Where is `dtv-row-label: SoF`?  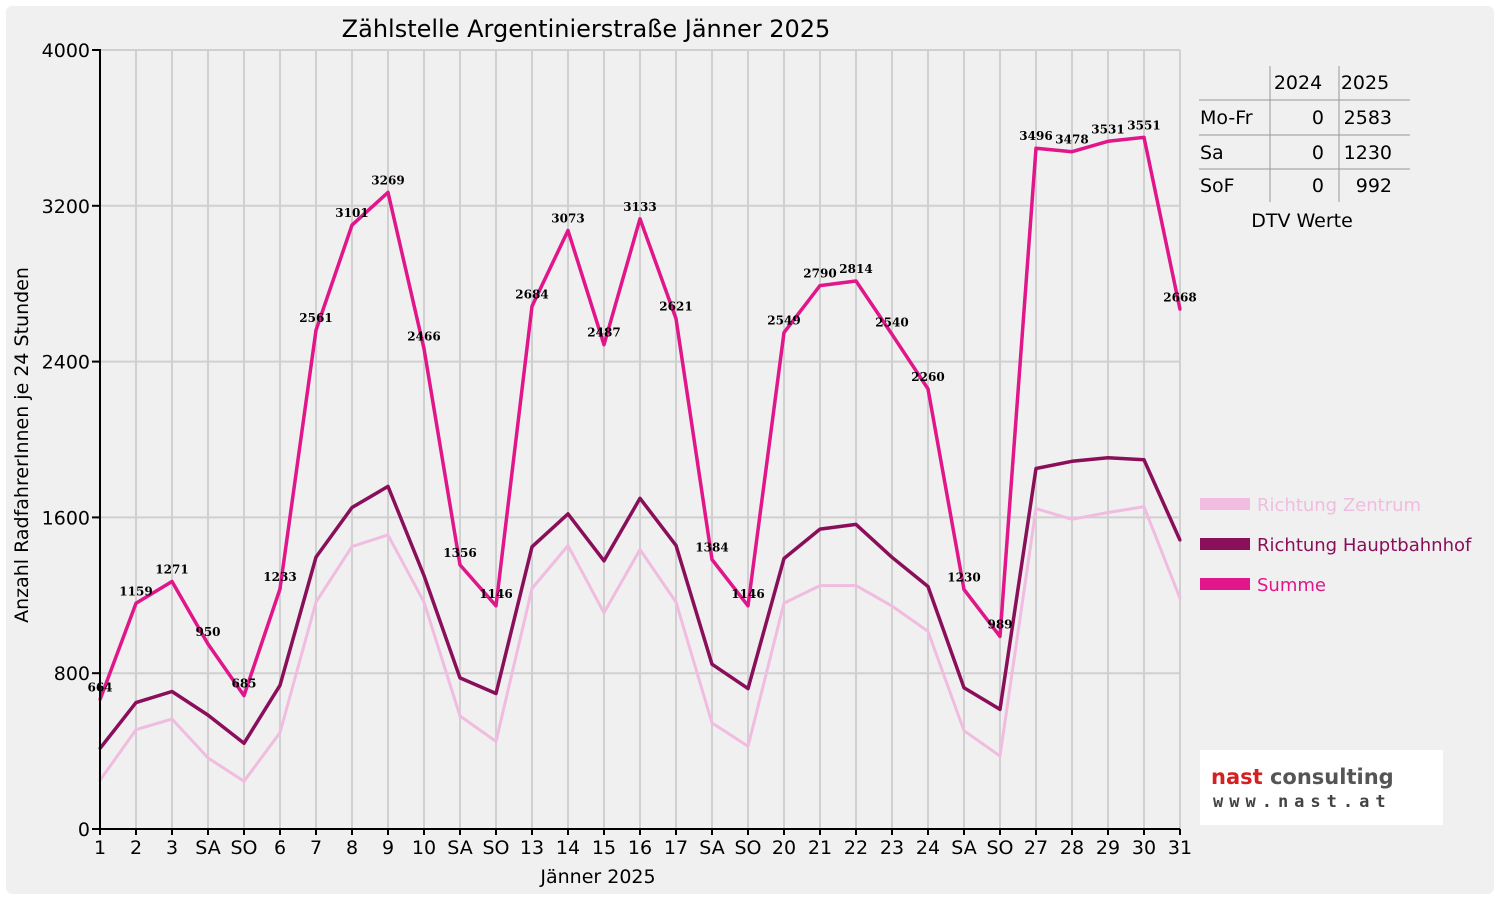
dtv-row-label: SoF is located at coordinates (1217, 186).